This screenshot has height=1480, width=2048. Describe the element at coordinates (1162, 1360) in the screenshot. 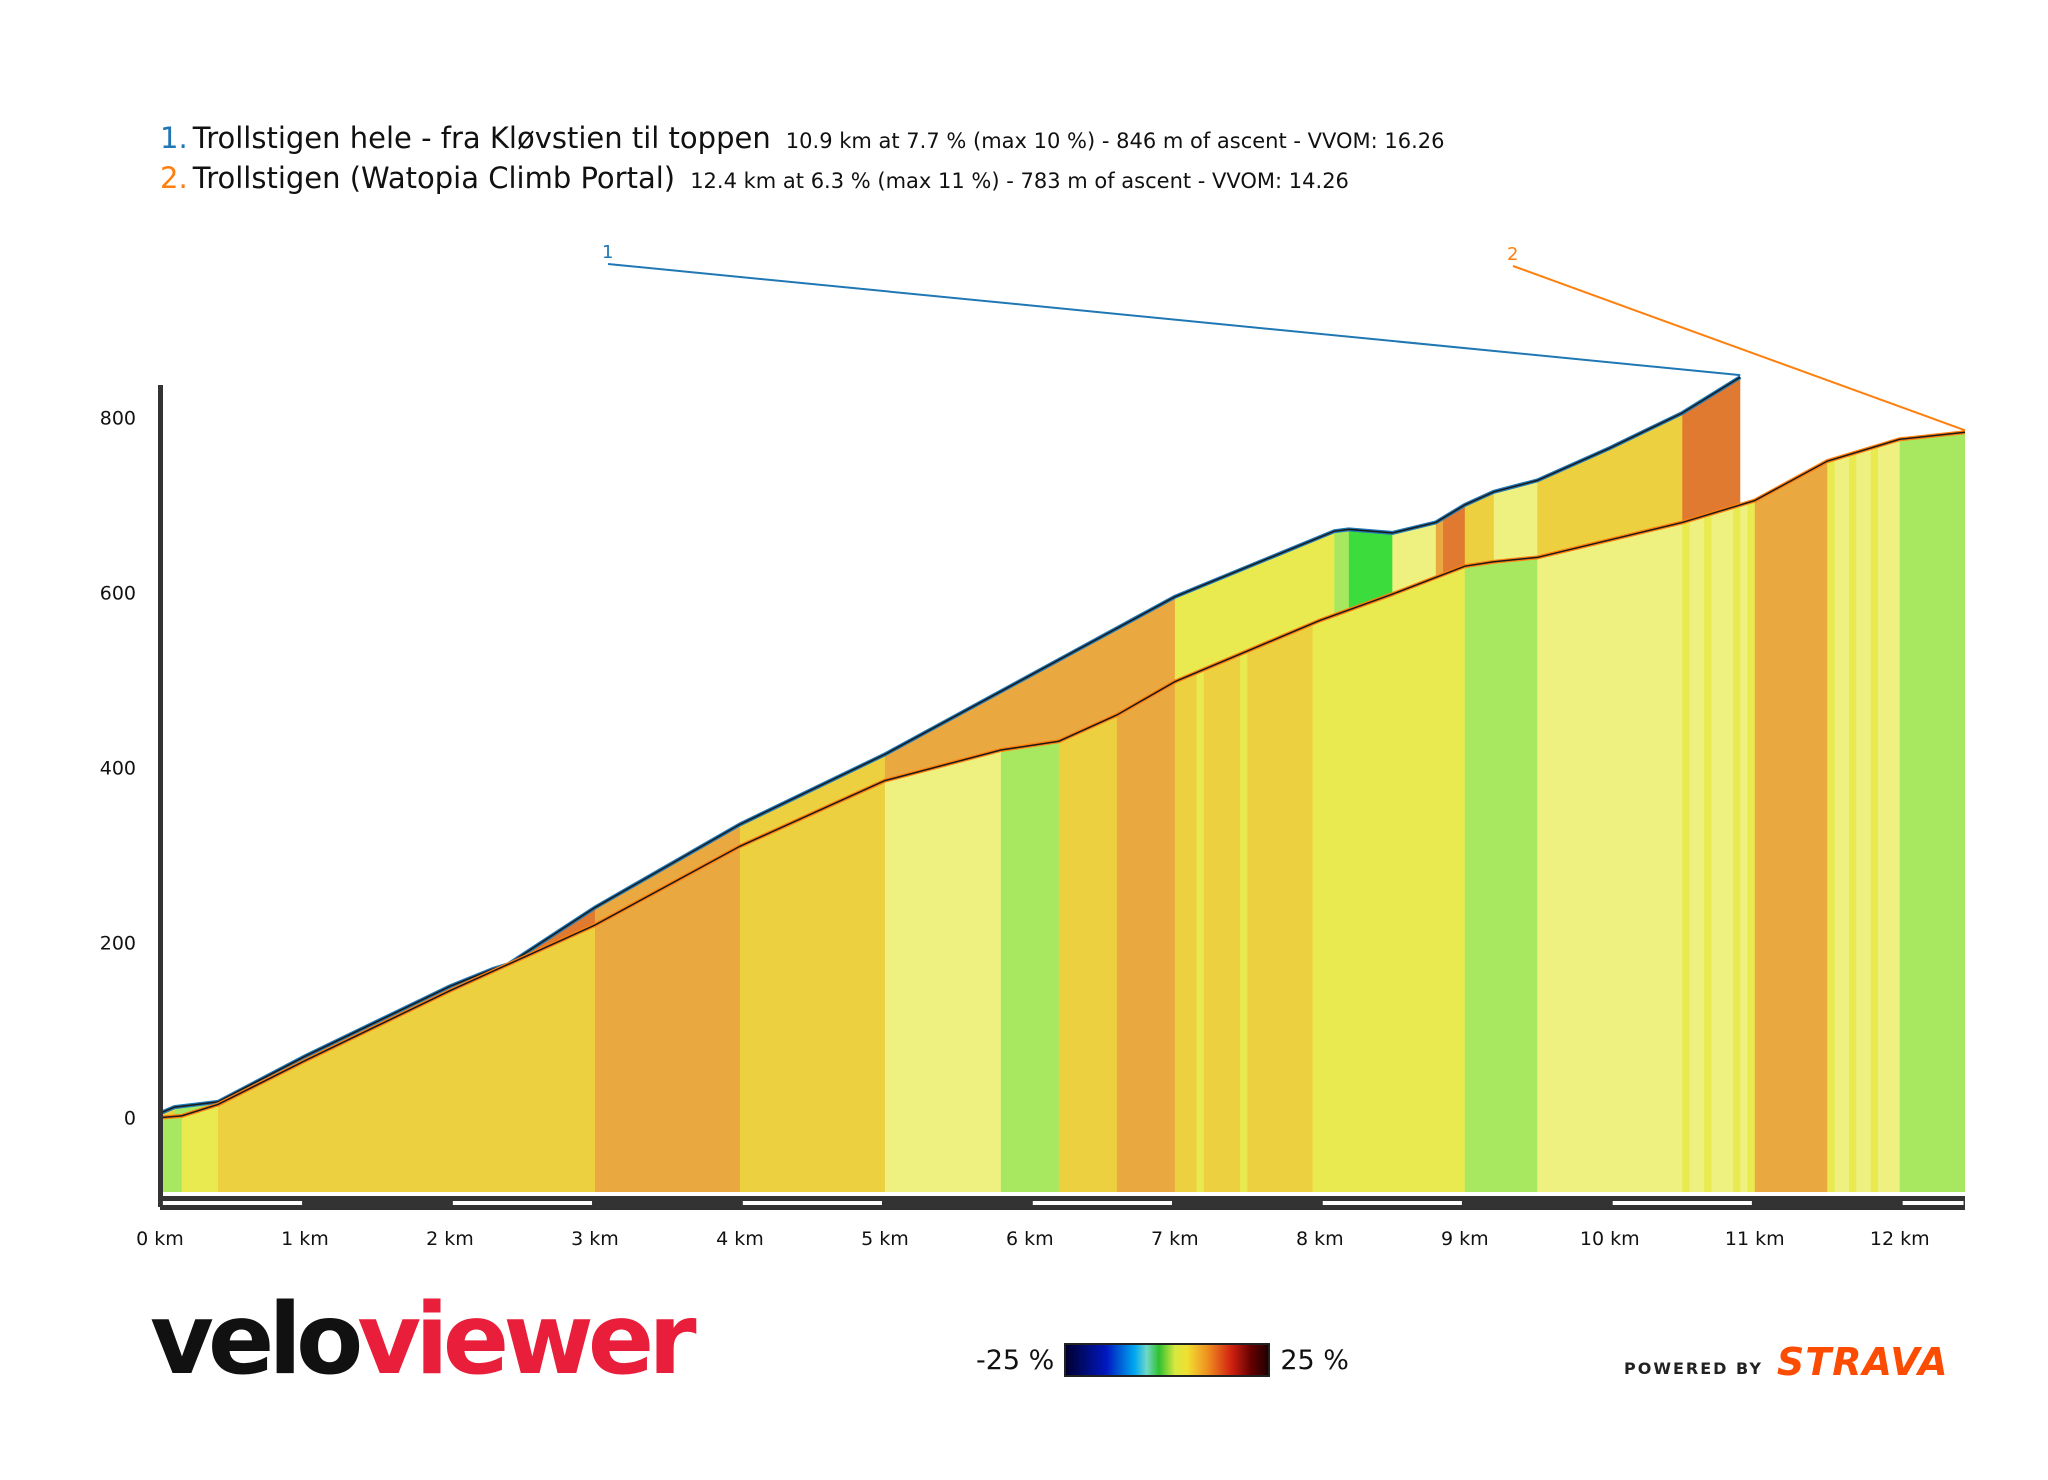

I see `gradient-legend: -25 % 25 %` at that location.